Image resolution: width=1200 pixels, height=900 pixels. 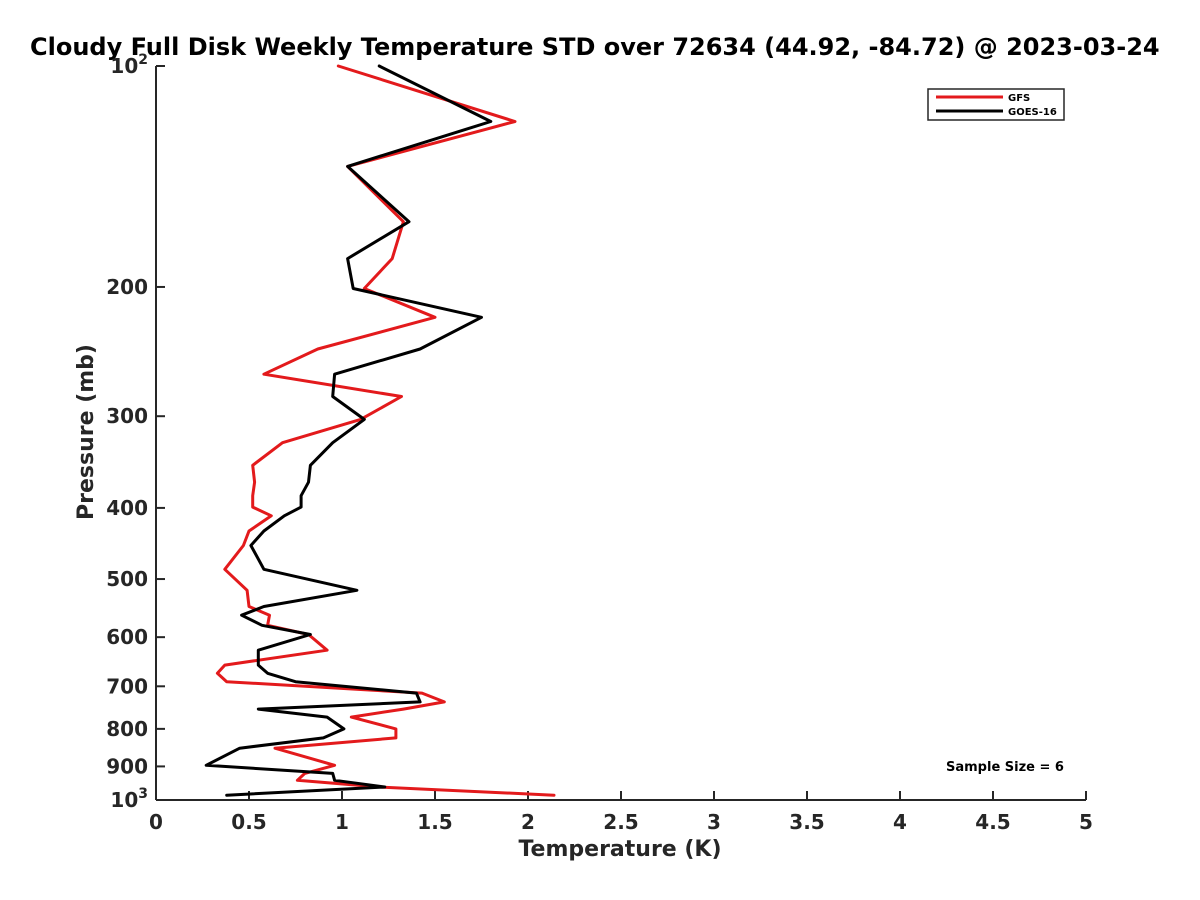 What do you see at coordinates (528, 822) in the screenshot?
I see `x-tick-label: 2` at bounding box center [528, 822].